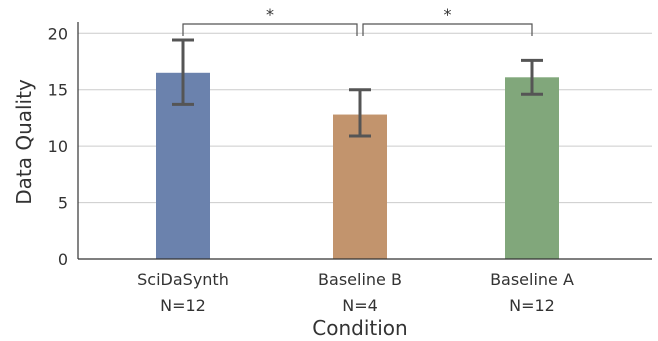 The width and height of the screenshot is (658, 341). Describe the element at coordinates (63, 259) in the screenshot. I see `y-tick-label: 0` at that location.